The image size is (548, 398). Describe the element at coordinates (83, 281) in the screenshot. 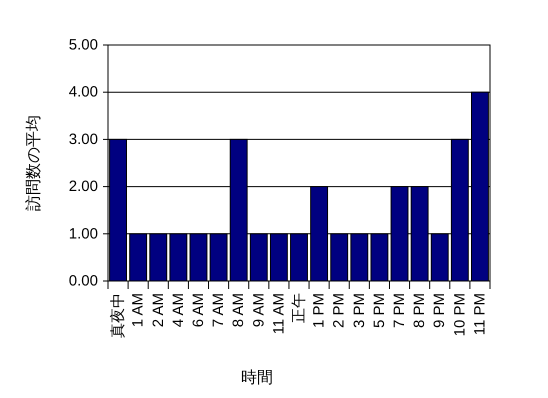

I see `y-tick-label: 0.00` at that location.